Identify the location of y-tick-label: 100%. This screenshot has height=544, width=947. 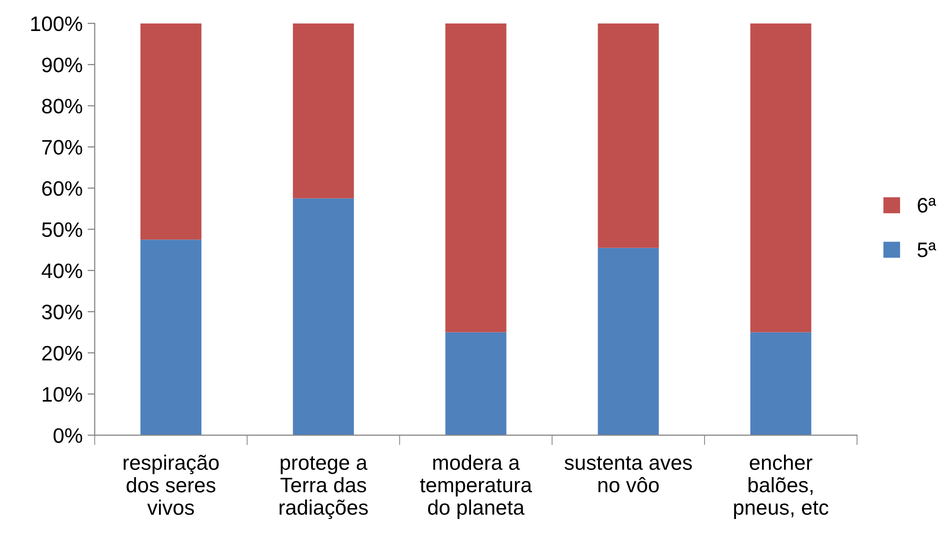
(56, 24).